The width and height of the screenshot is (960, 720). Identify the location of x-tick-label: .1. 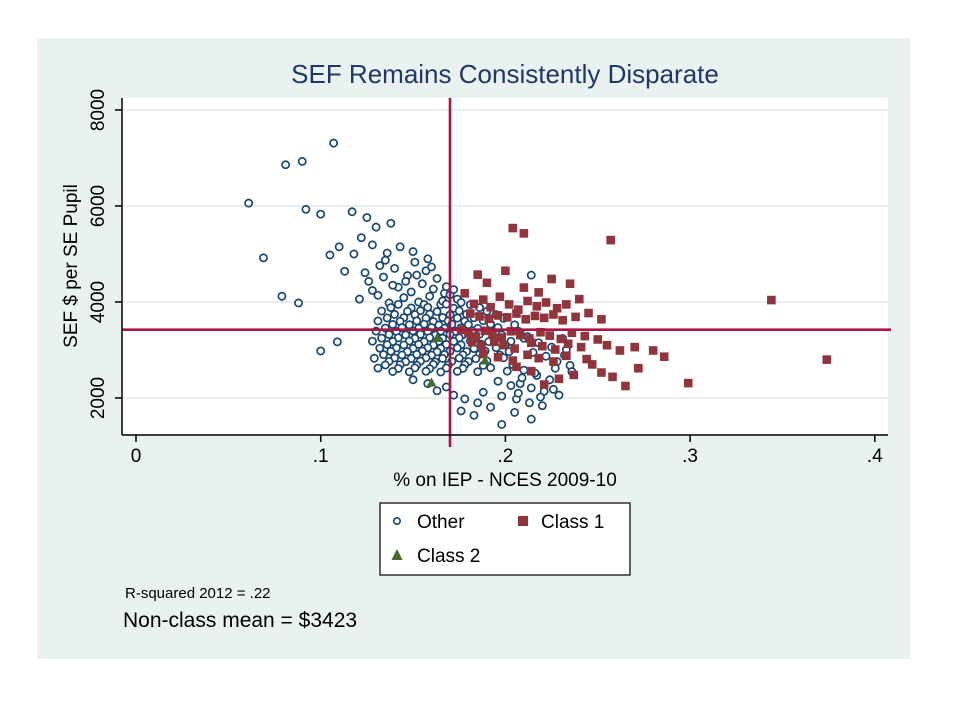
(321, 456).